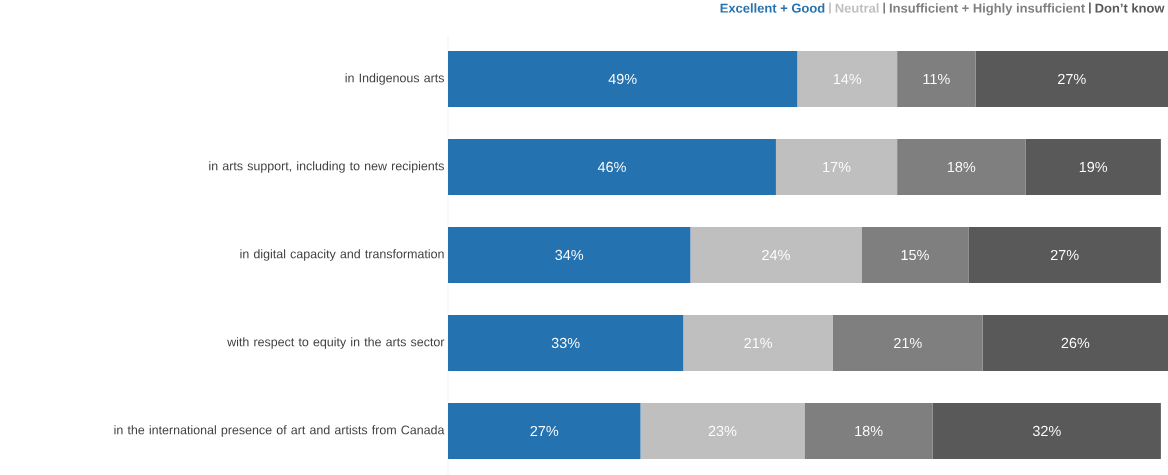 The width and height of the screenshot is (1168, 475). Describe the element at coordinates (857, 8) in the screenshot. I see `legend-label: Neutral` at that location.